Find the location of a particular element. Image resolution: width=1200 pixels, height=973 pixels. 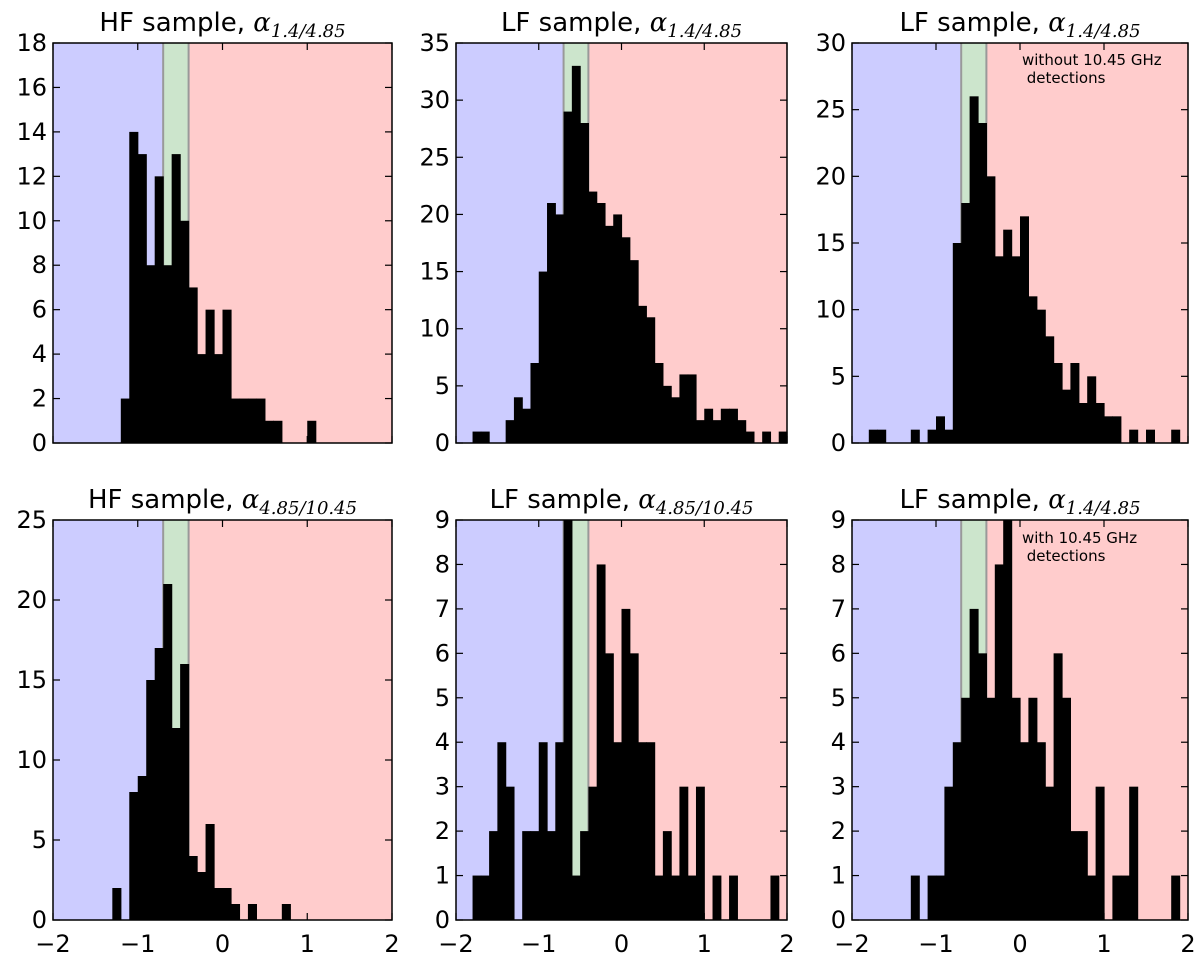

x-tick-label: −2 is located at coordinates (851, 944).